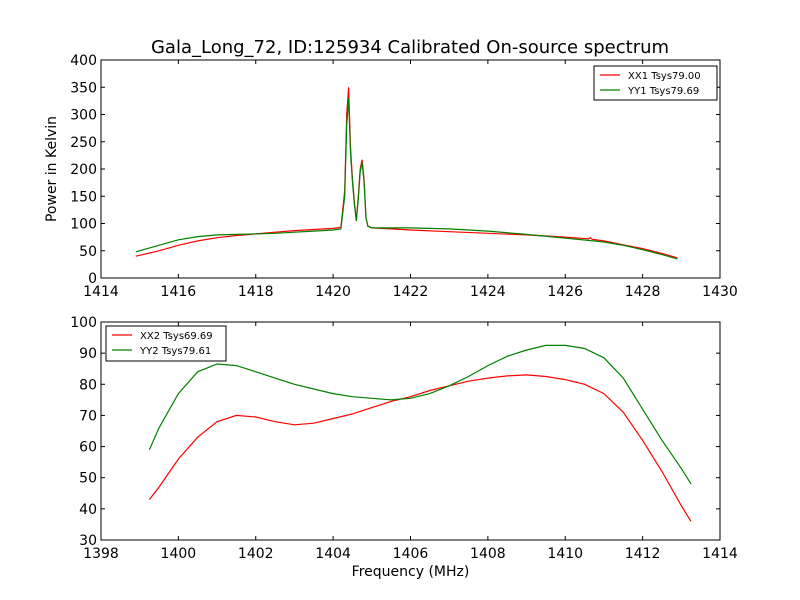  What do you see at coordinates (83, 225) in the screenshot?
I see `top-y-tick-label: 100` at bounding box center [83, 225].